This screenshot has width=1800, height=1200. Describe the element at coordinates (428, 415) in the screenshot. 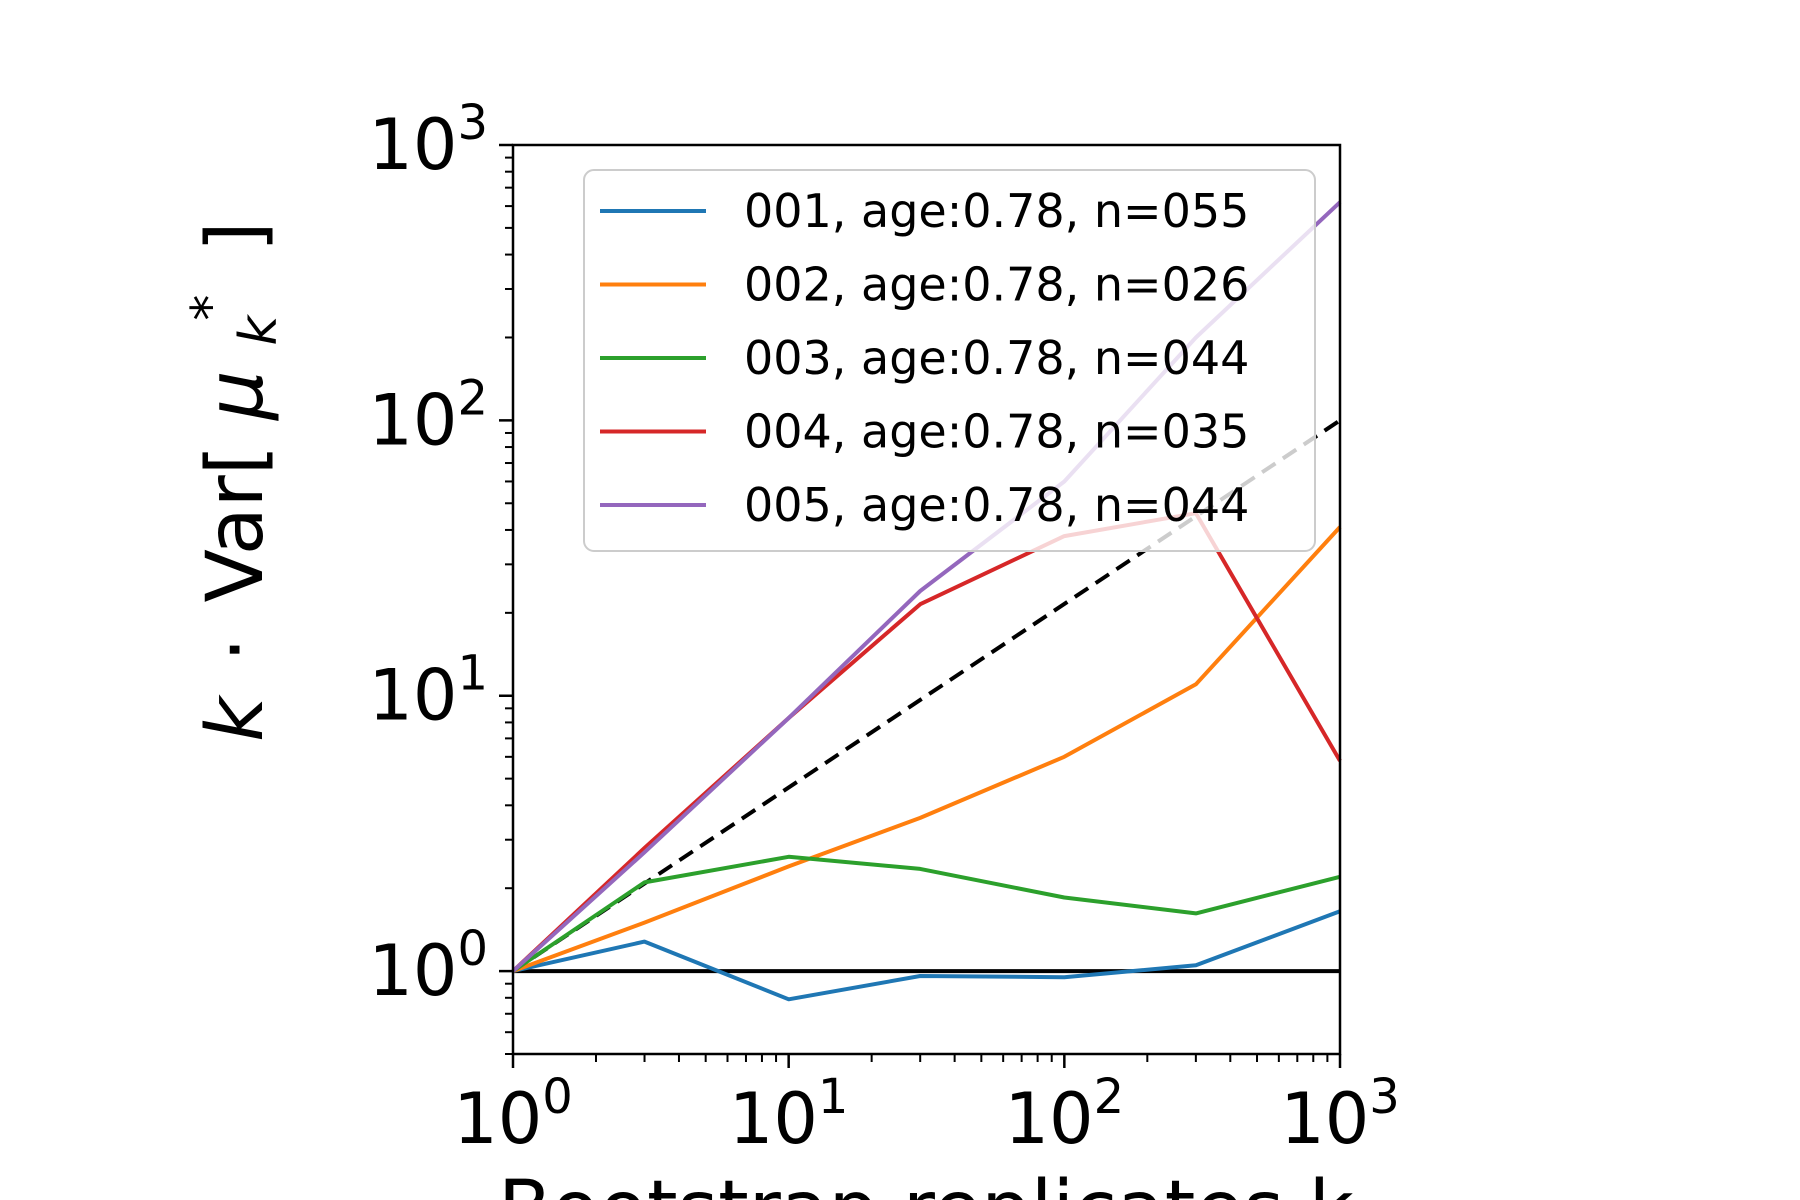

I see `y-tick-label-3: 10²` at that location.